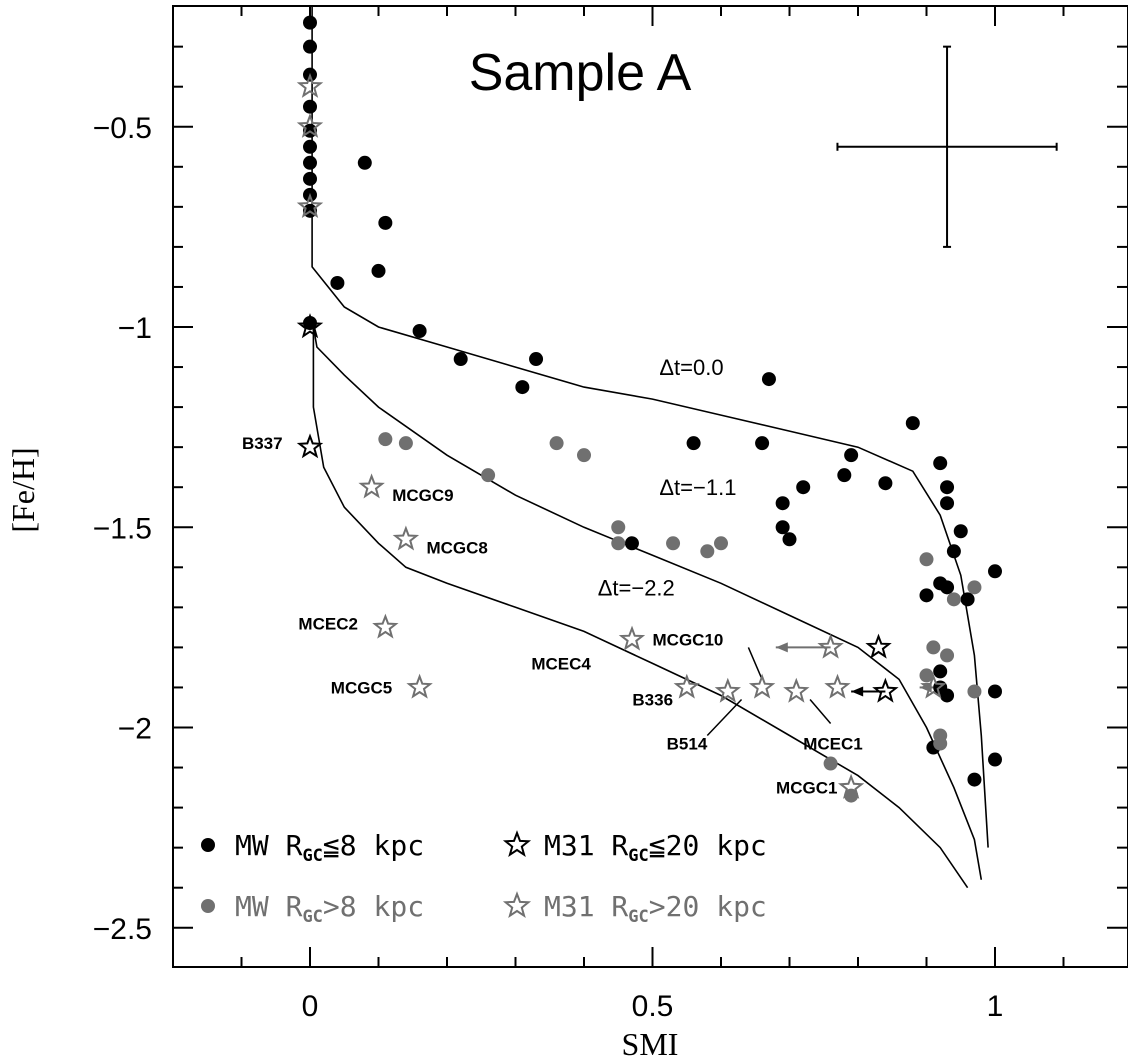 This screenshot has width=1128, height=1059. What do you see at coordinates (655, 908) in the screenshot?
I see `legend-label: M31 RGC>20 kpc` at bounding box center [655, 908].